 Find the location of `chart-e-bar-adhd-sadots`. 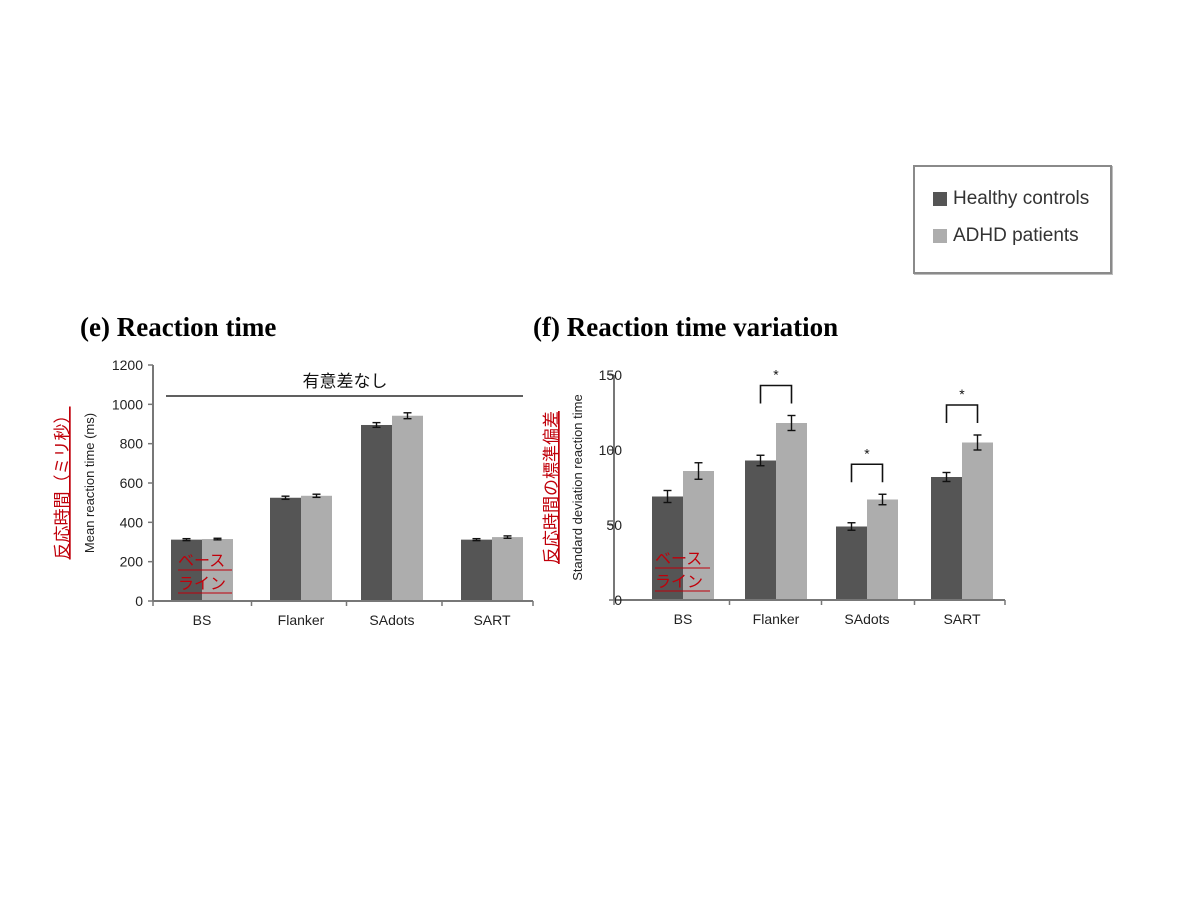

chart-e-bar-adhd-sadots is located at coordinates (407, 508).